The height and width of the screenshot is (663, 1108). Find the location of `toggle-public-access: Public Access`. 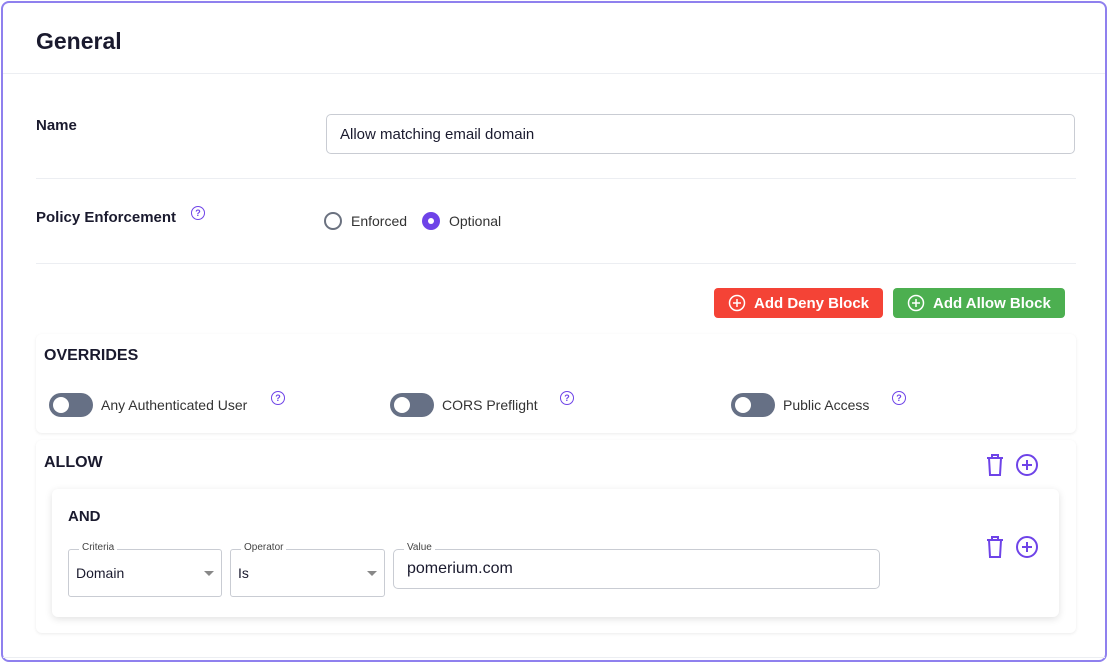

toggle-public-access: Public Access is located at coordinates (800, 405).